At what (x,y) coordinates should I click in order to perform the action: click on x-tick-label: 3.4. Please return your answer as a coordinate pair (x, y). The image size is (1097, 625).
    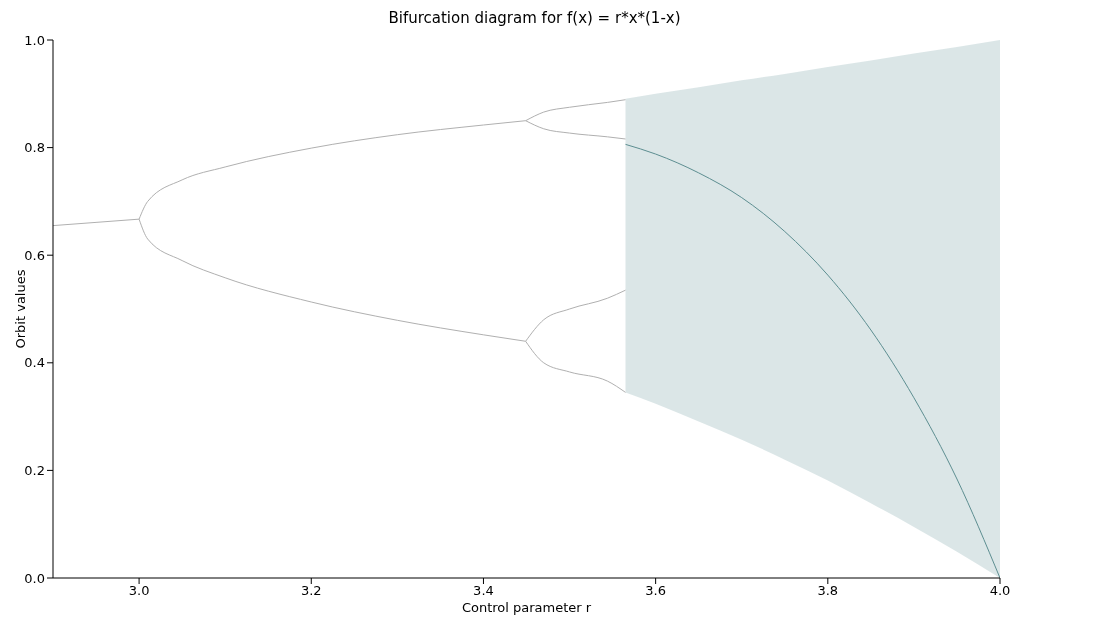
    Looking at the image, I should click on (483, 591).